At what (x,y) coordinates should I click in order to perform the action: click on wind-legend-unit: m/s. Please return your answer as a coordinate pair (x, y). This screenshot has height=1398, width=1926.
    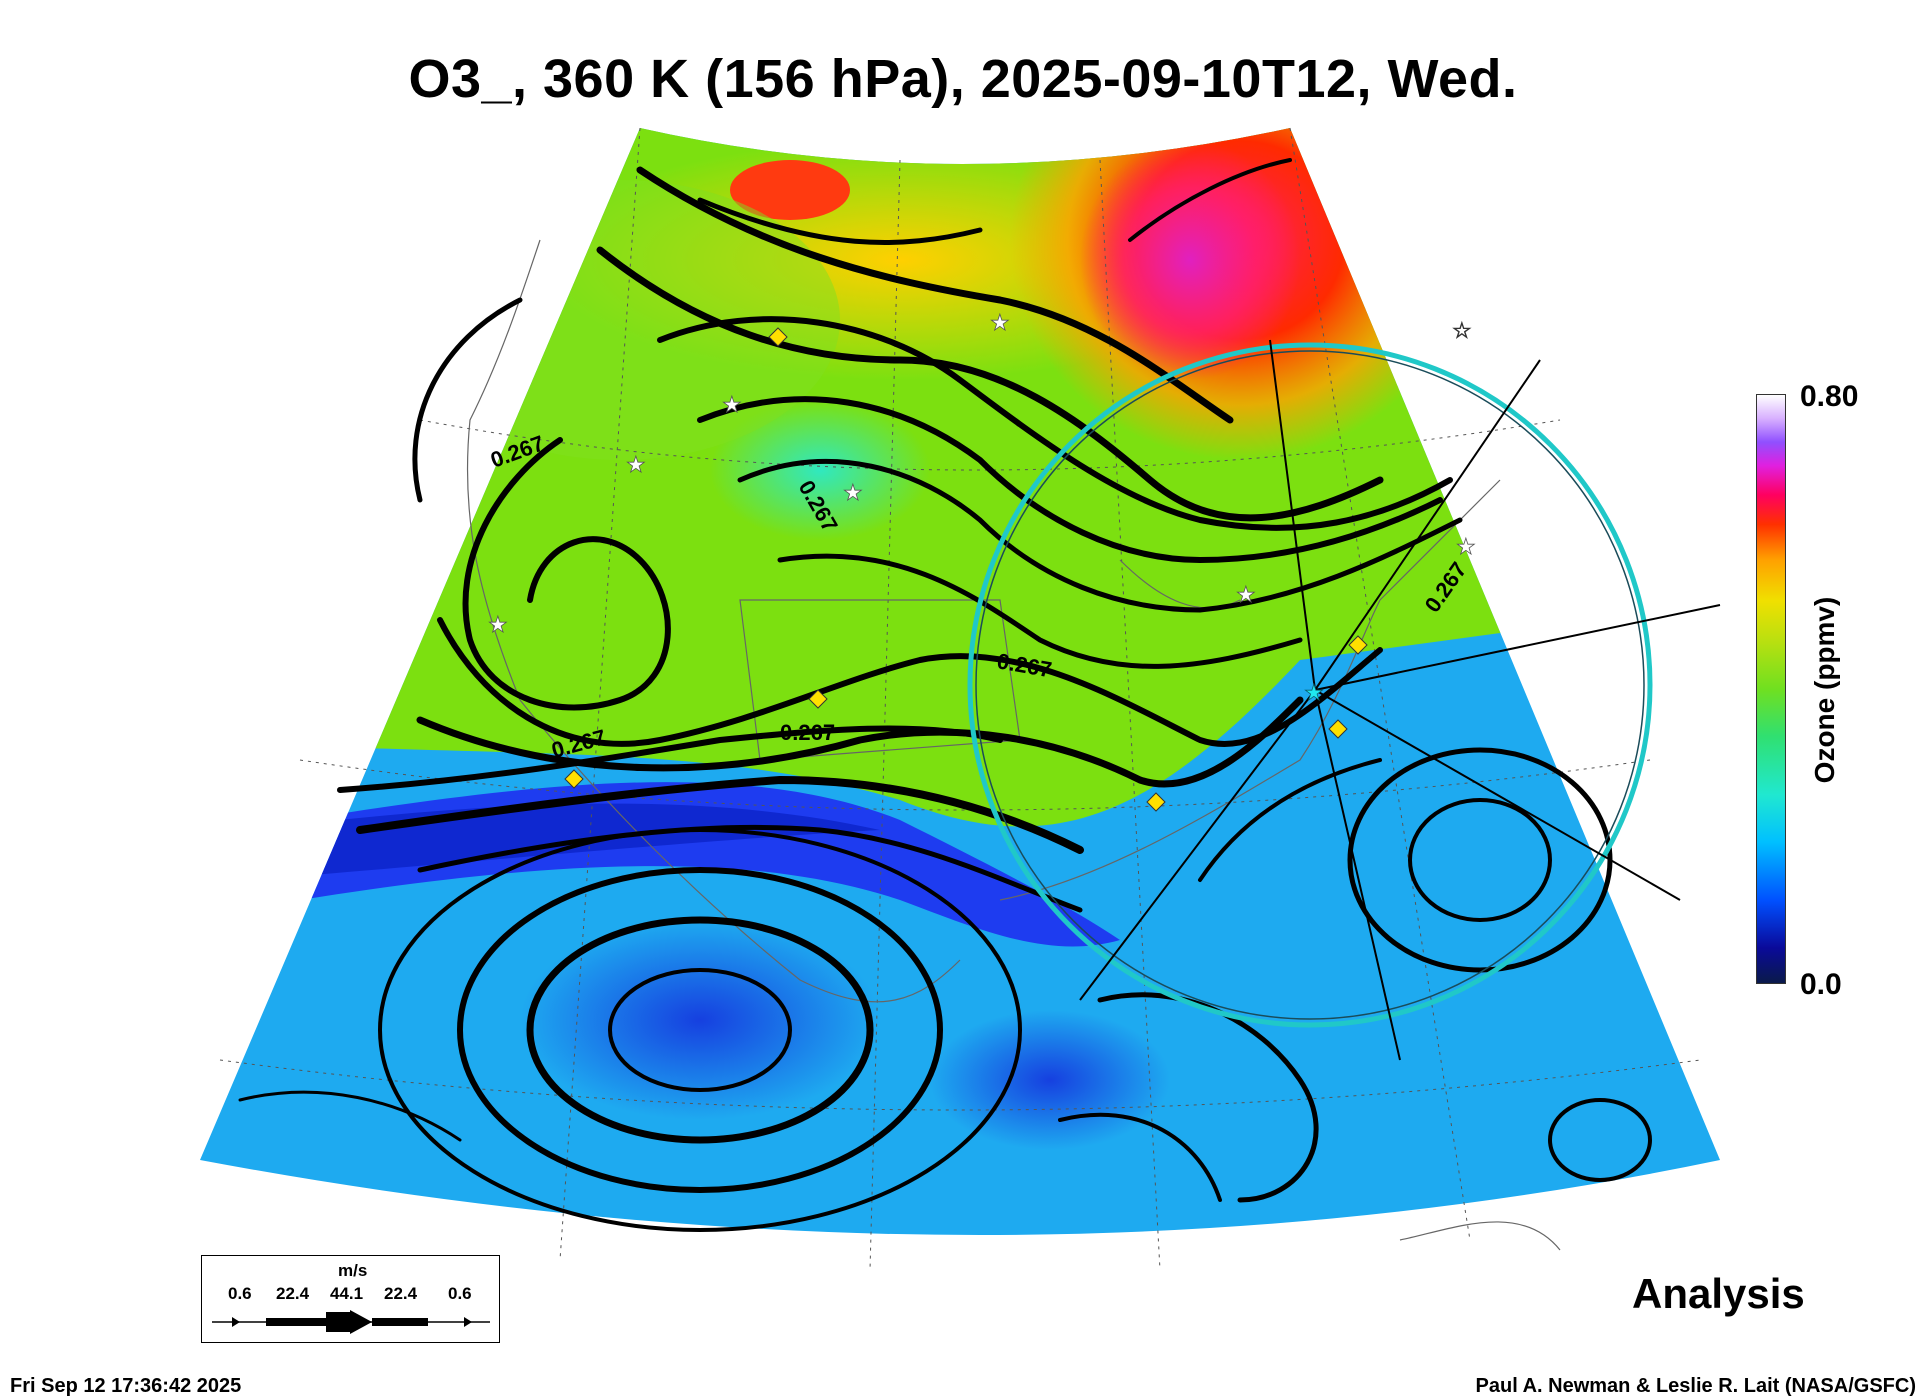
    Looking at the image, I should click on (353, 1270).